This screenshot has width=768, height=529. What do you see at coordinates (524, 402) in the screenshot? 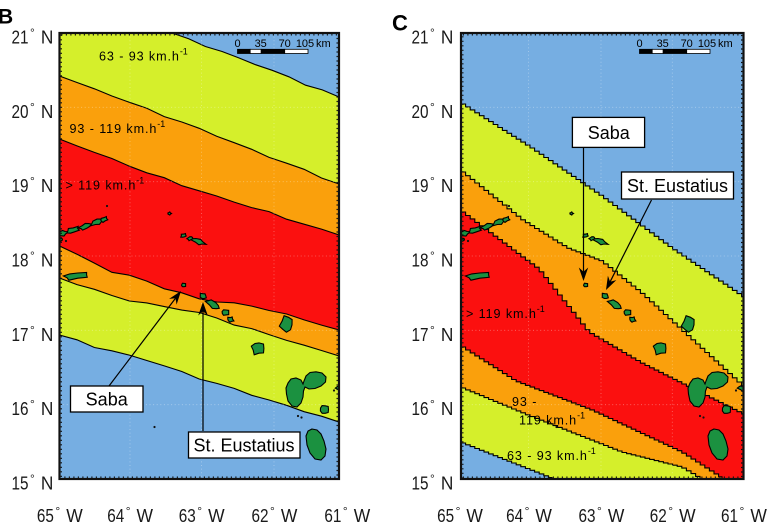
I see `svg-text: 93 -` at bounding box center [524, 402].